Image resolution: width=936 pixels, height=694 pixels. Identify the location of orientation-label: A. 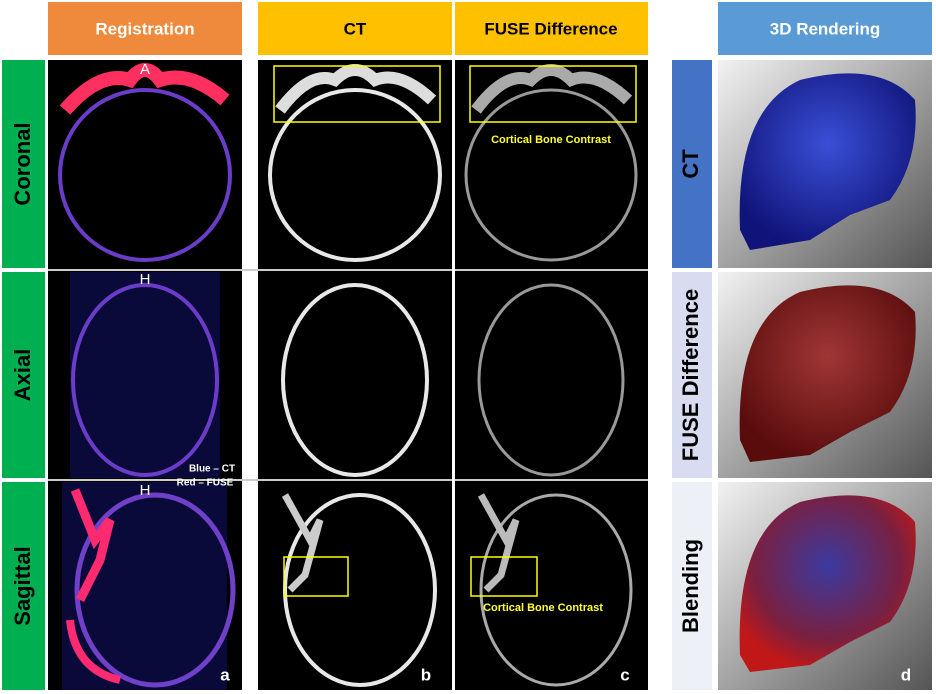
(145, 69).